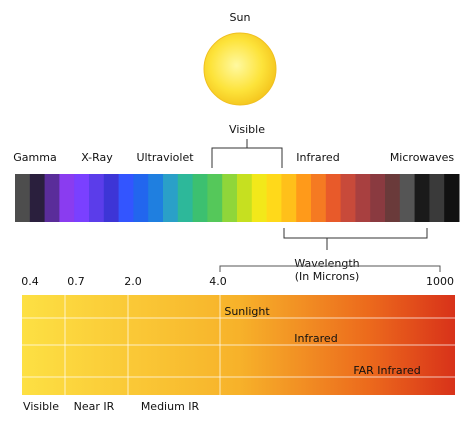 This screenshot has height=421, width=474. What do you see at coordinates (386, 370) in the screenshot?
I see `row-label: FAR Infrared` at bounding box center [386, 370].